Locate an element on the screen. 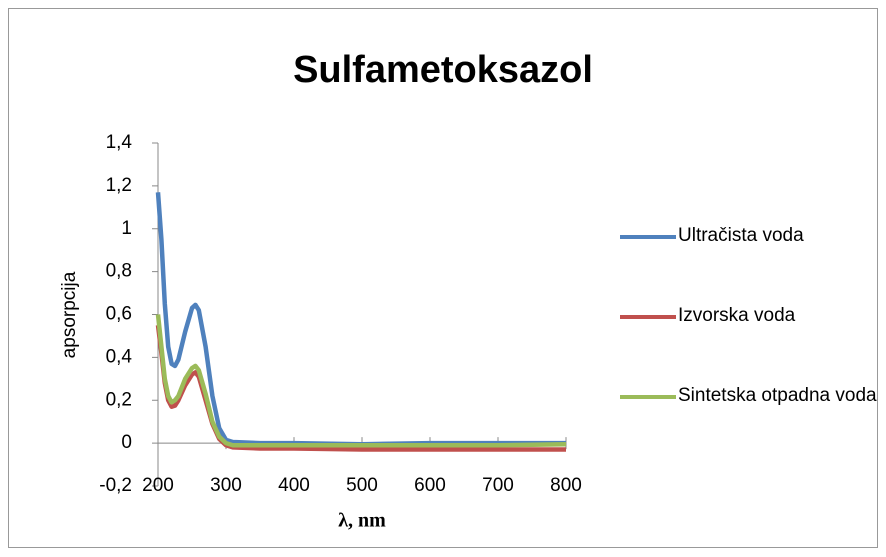 Image resolution: width=886 pixels, height=557 pixels. y-axis-label: apsorpcija is located at coordinates (69, 314).